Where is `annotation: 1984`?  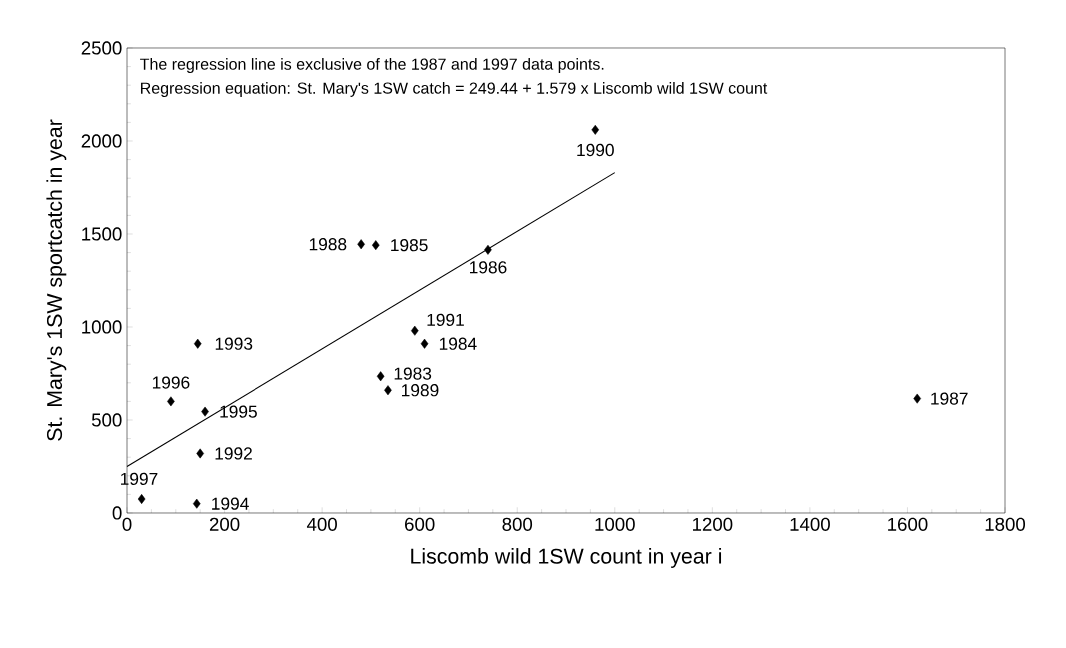
annotation: 1984 is located at coordinates (458, 343).